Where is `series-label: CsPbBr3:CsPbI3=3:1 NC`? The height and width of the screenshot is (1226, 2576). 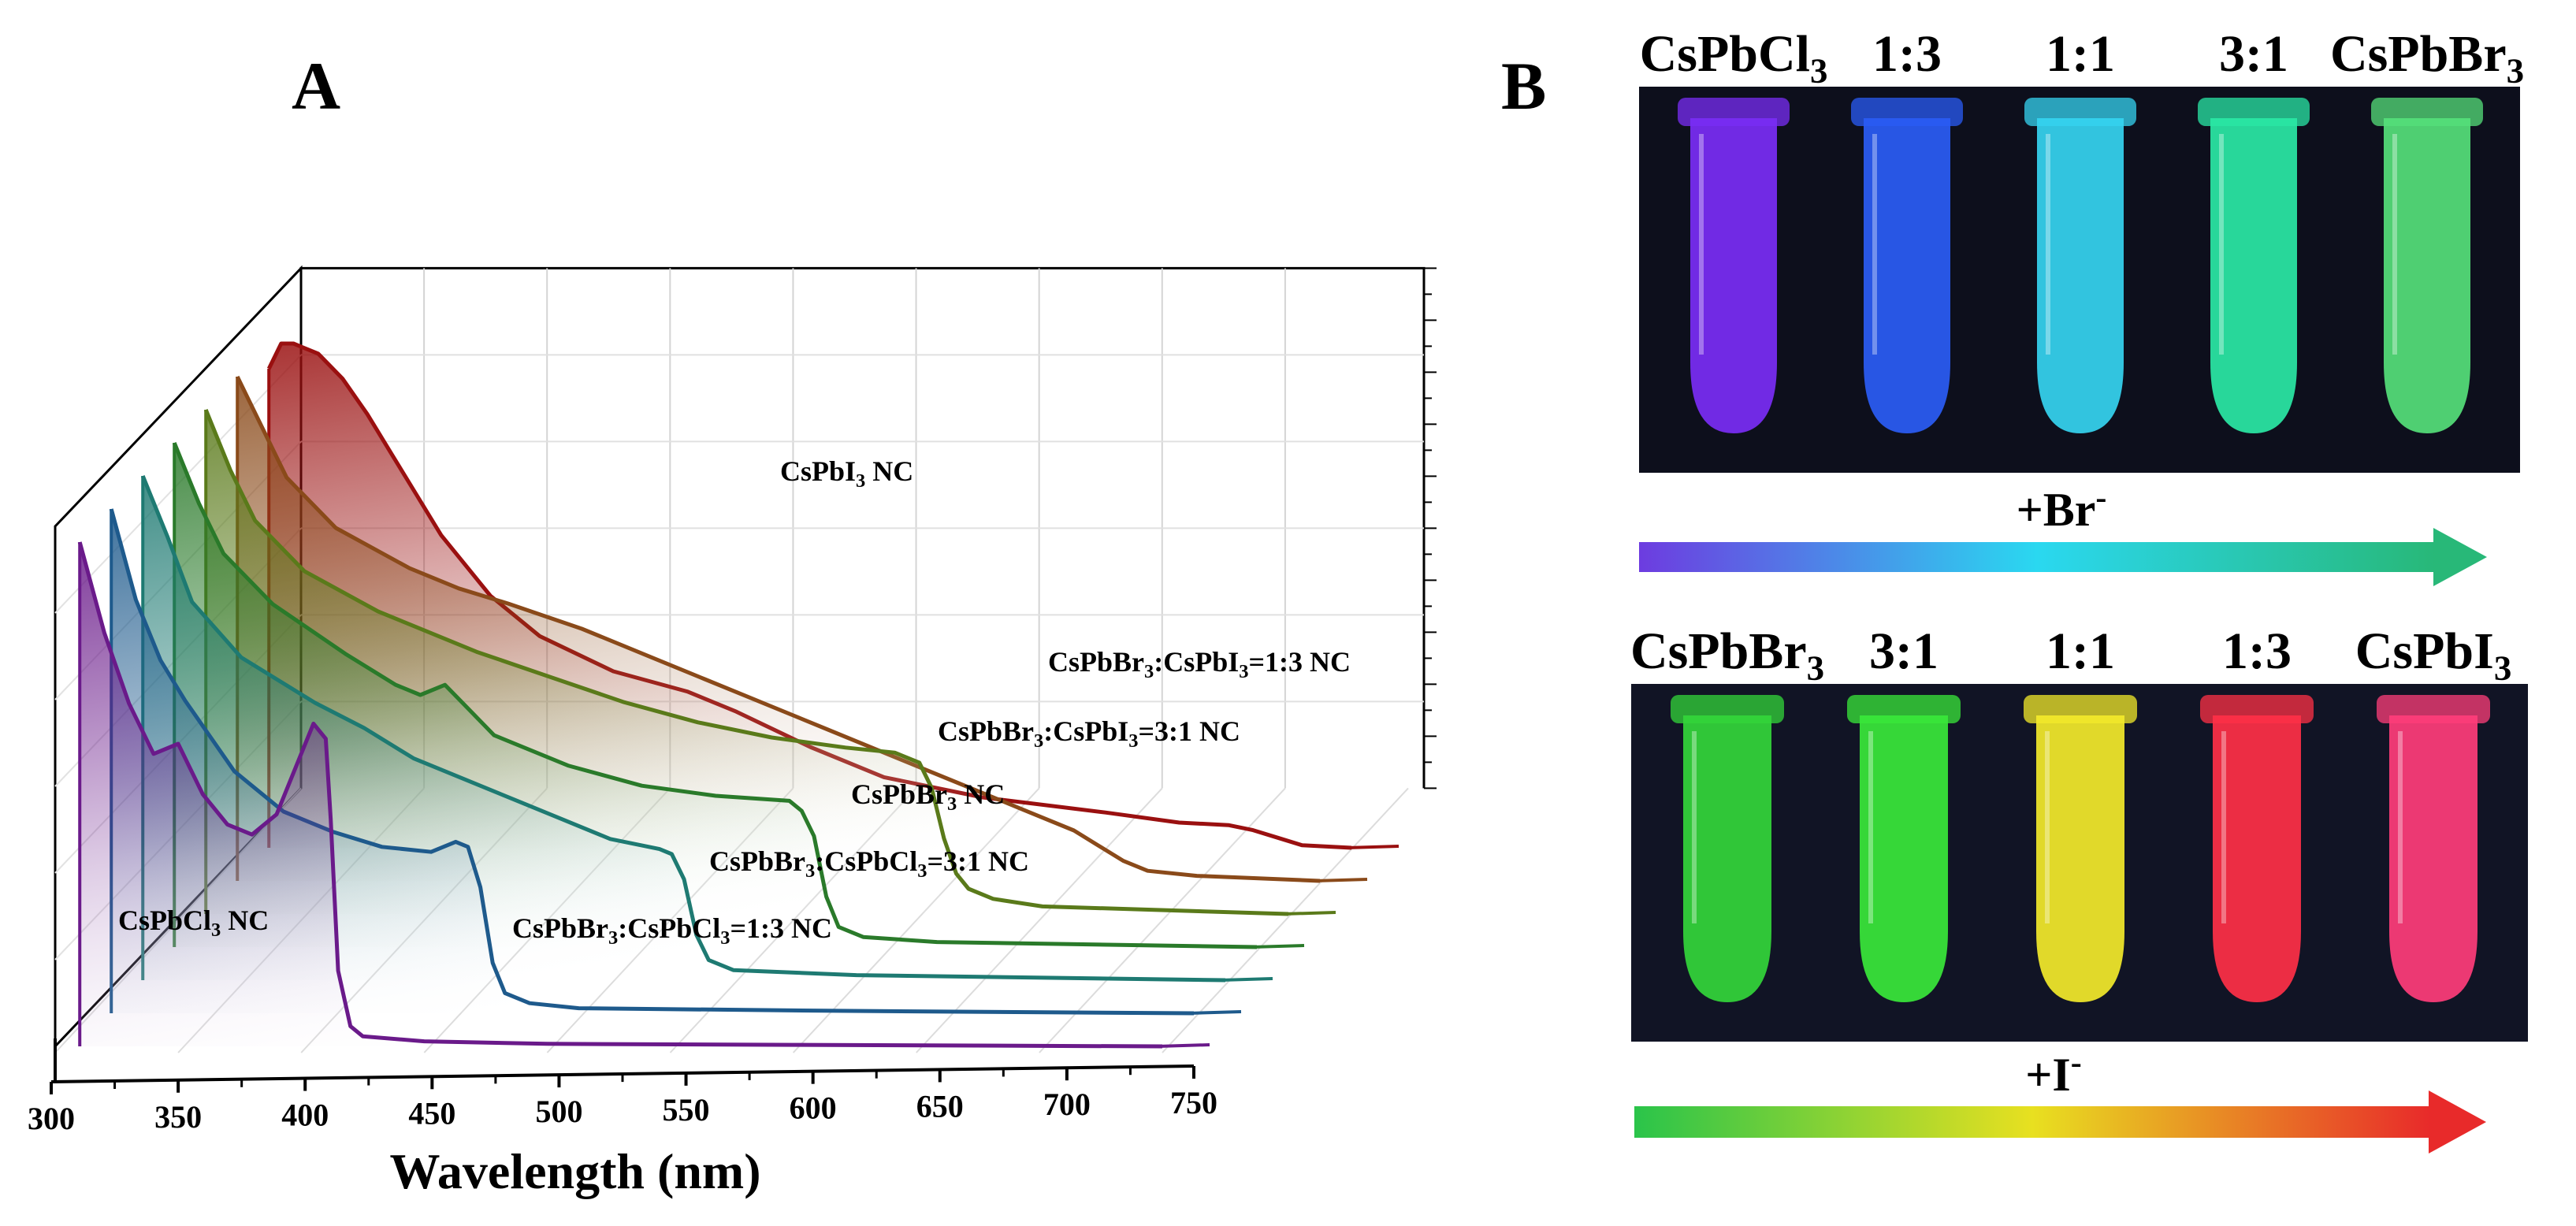
series-label: CsPbBr3:CsPbI3=3:1 NC is located at coordinates (1089, 733).